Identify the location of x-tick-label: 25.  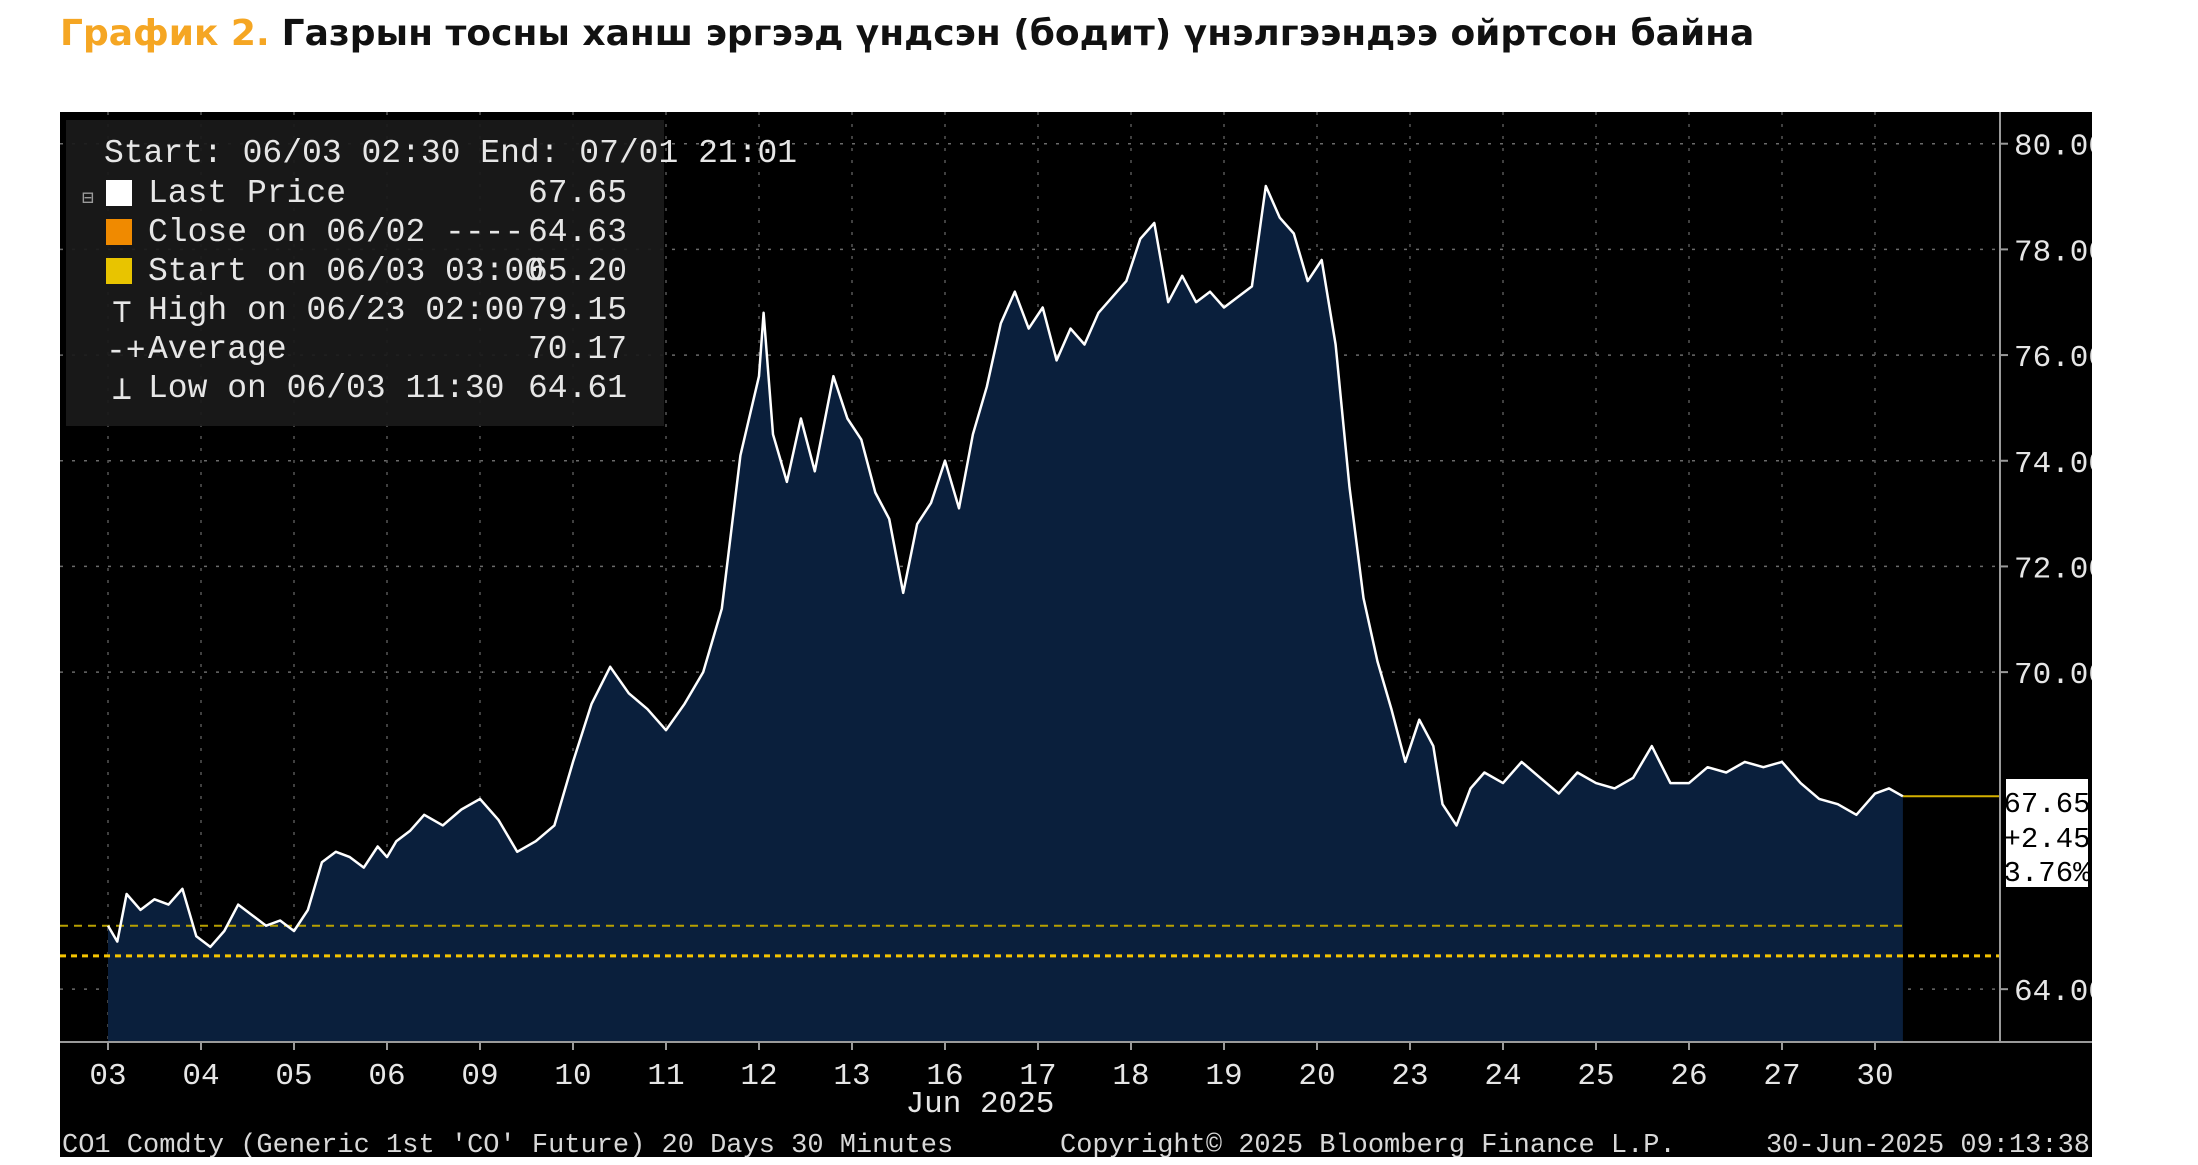
(1595, 1076).